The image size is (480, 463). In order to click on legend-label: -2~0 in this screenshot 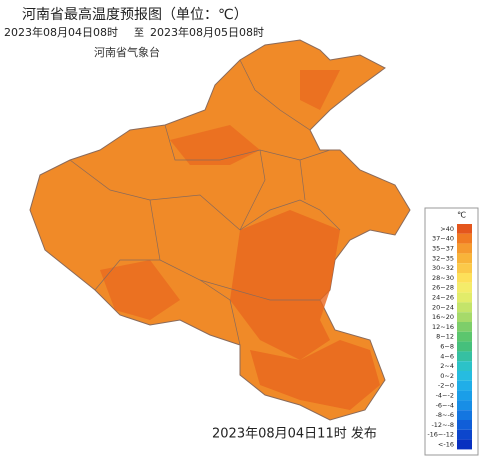, I will do `click(446, 386)`.